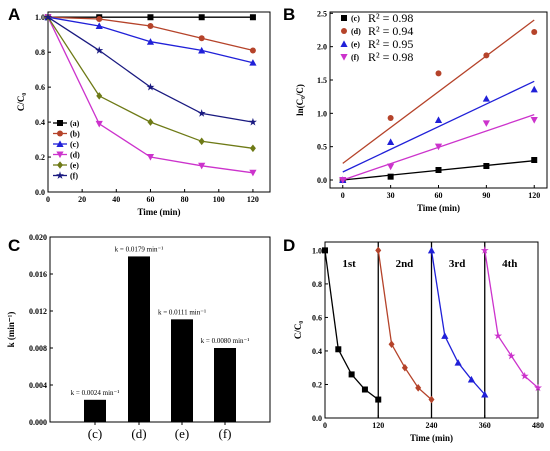 This screenshot has height=451, width=550. I want to click on panel-d-y-tick-label: 0.0, so click(317, 418).